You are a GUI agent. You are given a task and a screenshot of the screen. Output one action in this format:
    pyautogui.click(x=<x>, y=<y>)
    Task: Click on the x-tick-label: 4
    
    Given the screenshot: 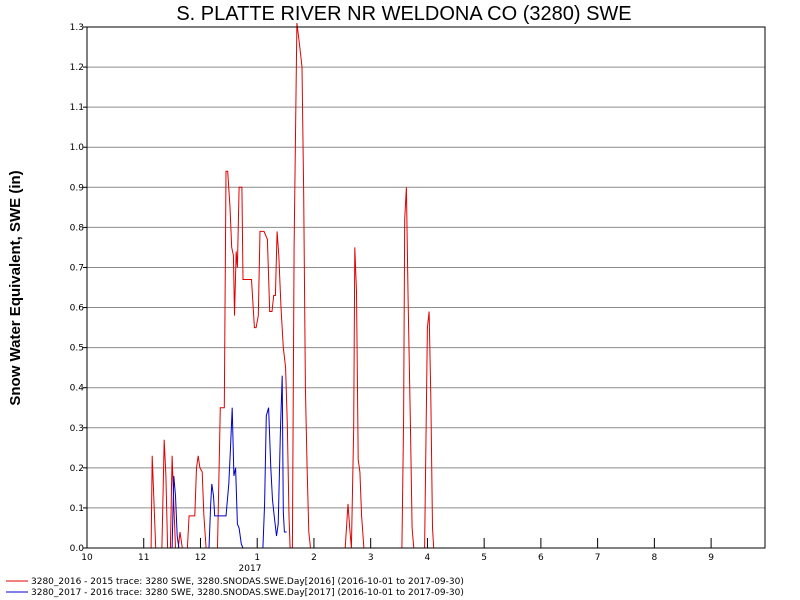 What is the action you would take?
    pyautogui.click(x=428, y=558)
    